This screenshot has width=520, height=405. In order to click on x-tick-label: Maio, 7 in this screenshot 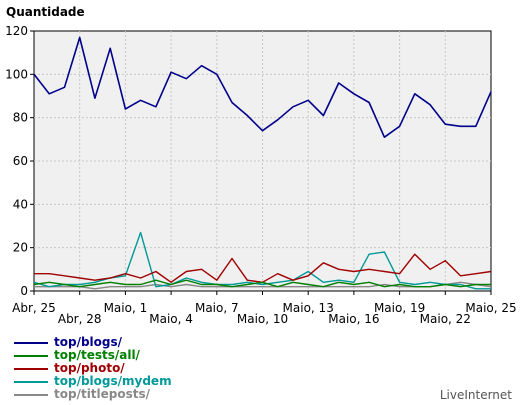, I will do `click(217, 308)`.